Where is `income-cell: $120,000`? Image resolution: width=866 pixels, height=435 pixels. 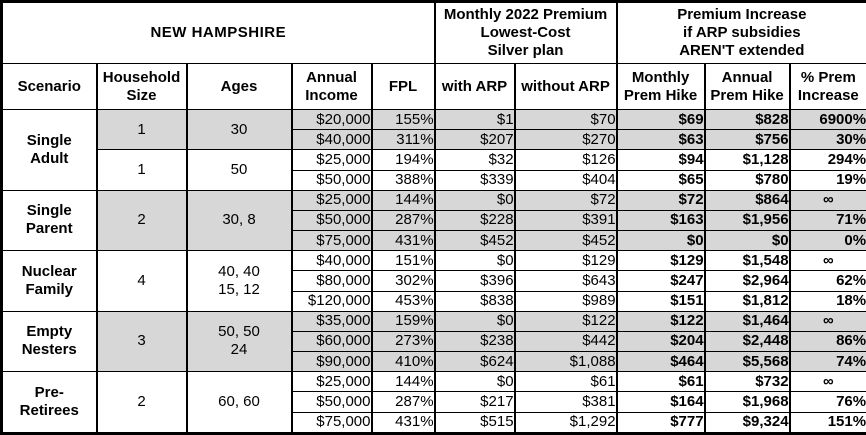
income-cell: $120,000 is located at coordinates (331, 301).